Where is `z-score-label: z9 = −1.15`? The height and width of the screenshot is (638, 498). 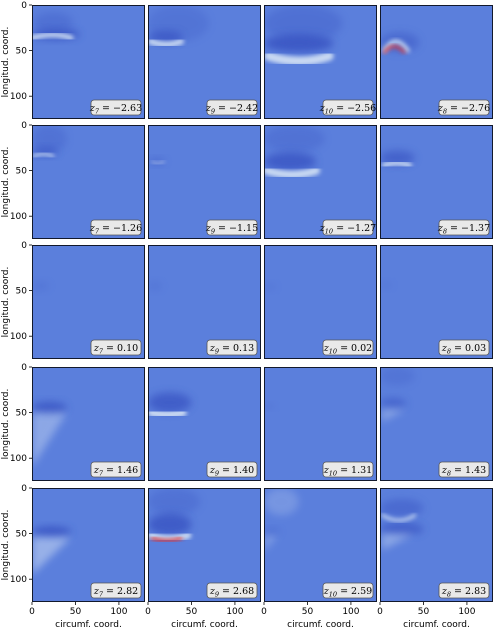
z-score-label: z9 = −1.15 is located at coordinates (231, 229).